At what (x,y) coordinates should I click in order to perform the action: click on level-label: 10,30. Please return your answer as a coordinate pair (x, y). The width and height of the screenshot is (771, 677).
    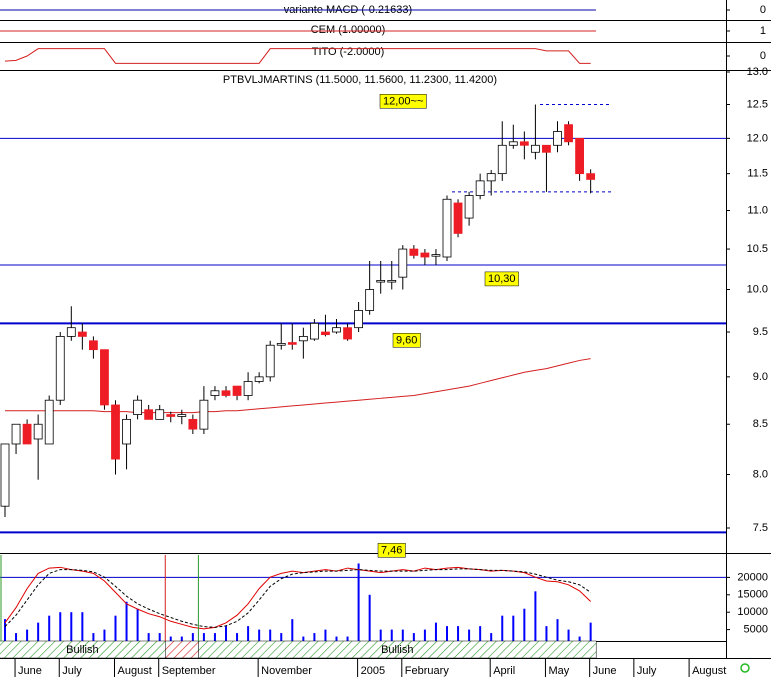
    Looking at the image, I should click on (501, 279).